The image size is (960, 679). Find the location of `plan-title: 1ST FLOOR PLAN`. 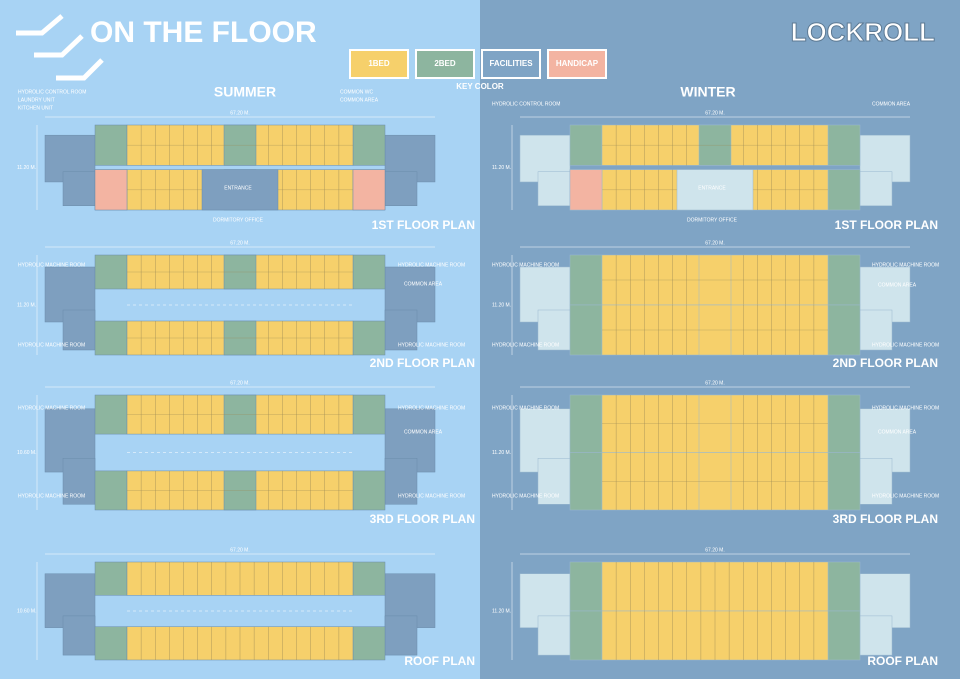

plan-title: 1ST FLOOR PLAN is located at coordinates (886, 225).